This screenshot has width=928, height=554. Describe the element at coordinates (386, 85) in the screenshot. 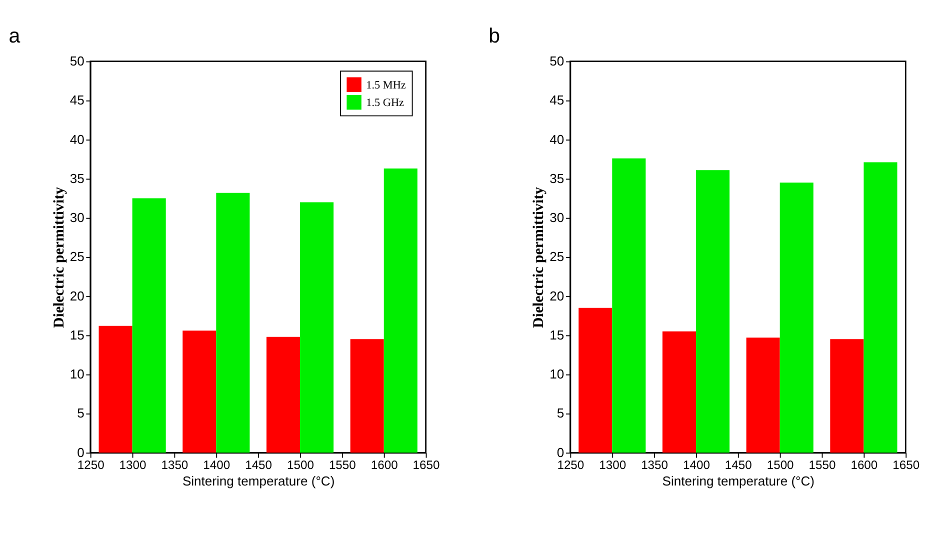

I see `legend-label: 1.5 MHz` at that location.